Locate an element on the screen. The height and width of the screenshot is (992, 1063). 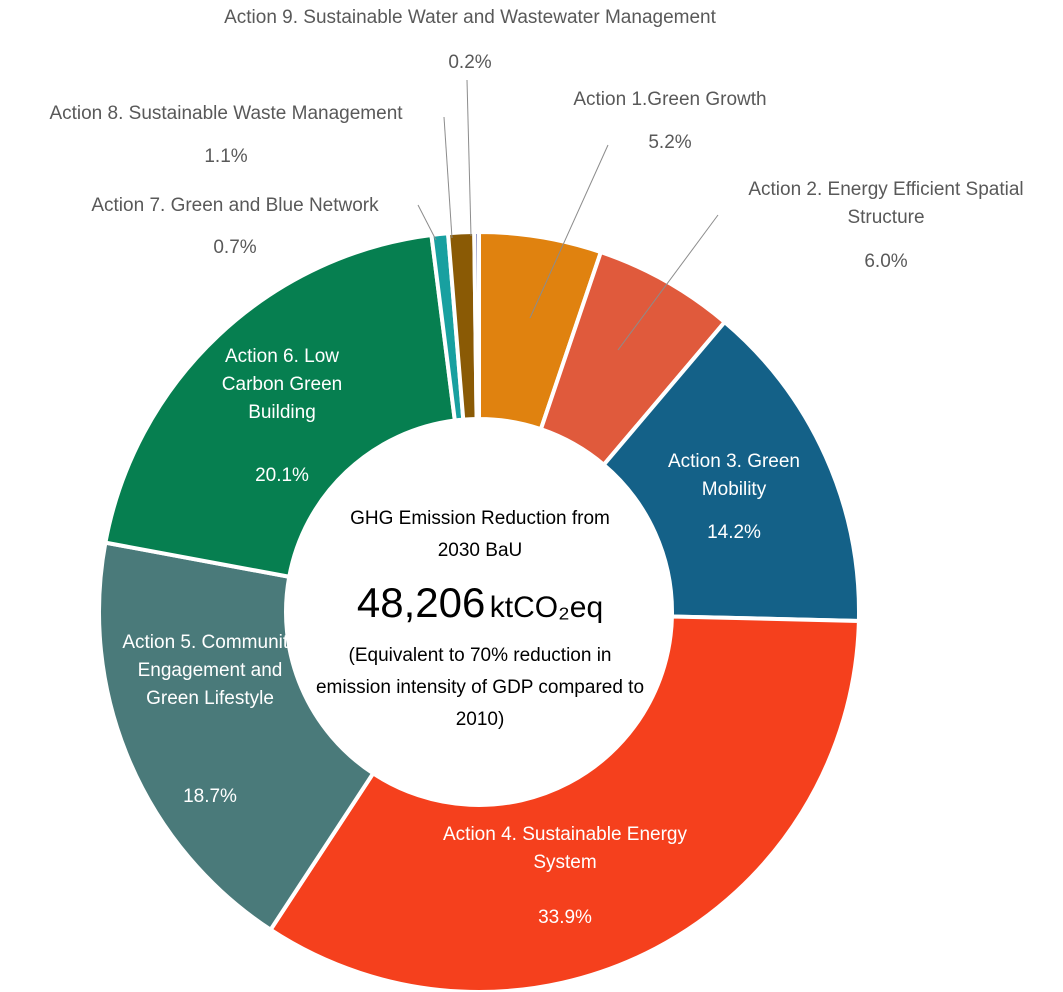
segment-label: Action 8. Sustainable Waste Management is located at coordinates (226, 113).